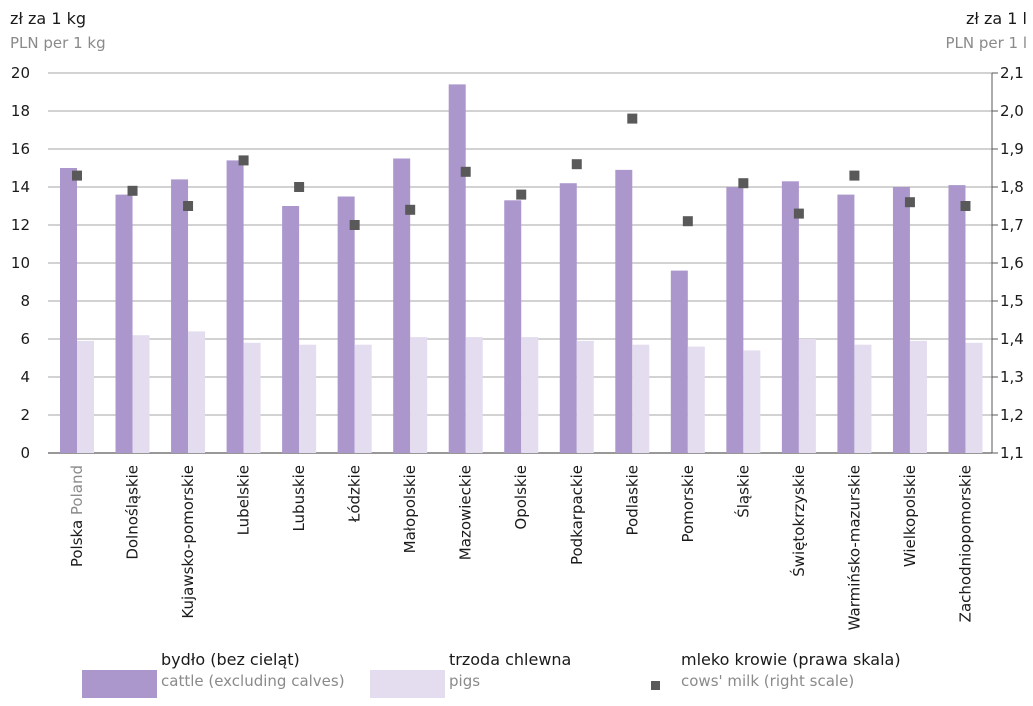 The width and height of the screenshot is (1033, 706). I want to click on category-label-pl: Lubuskie, so click(299, 498).